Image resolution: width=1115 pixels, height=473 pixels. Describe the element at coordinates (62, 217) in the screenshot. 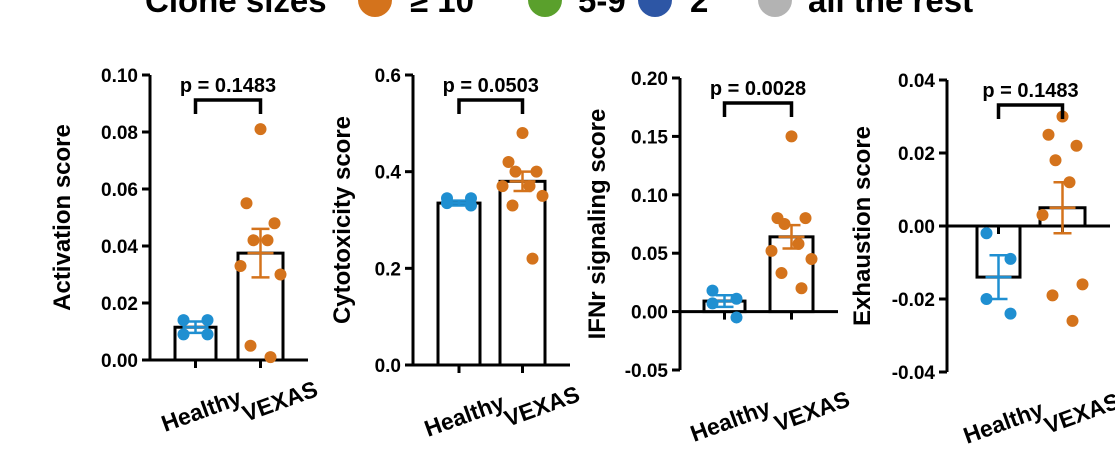

I see `y-axis-label: Activation score` at that location.